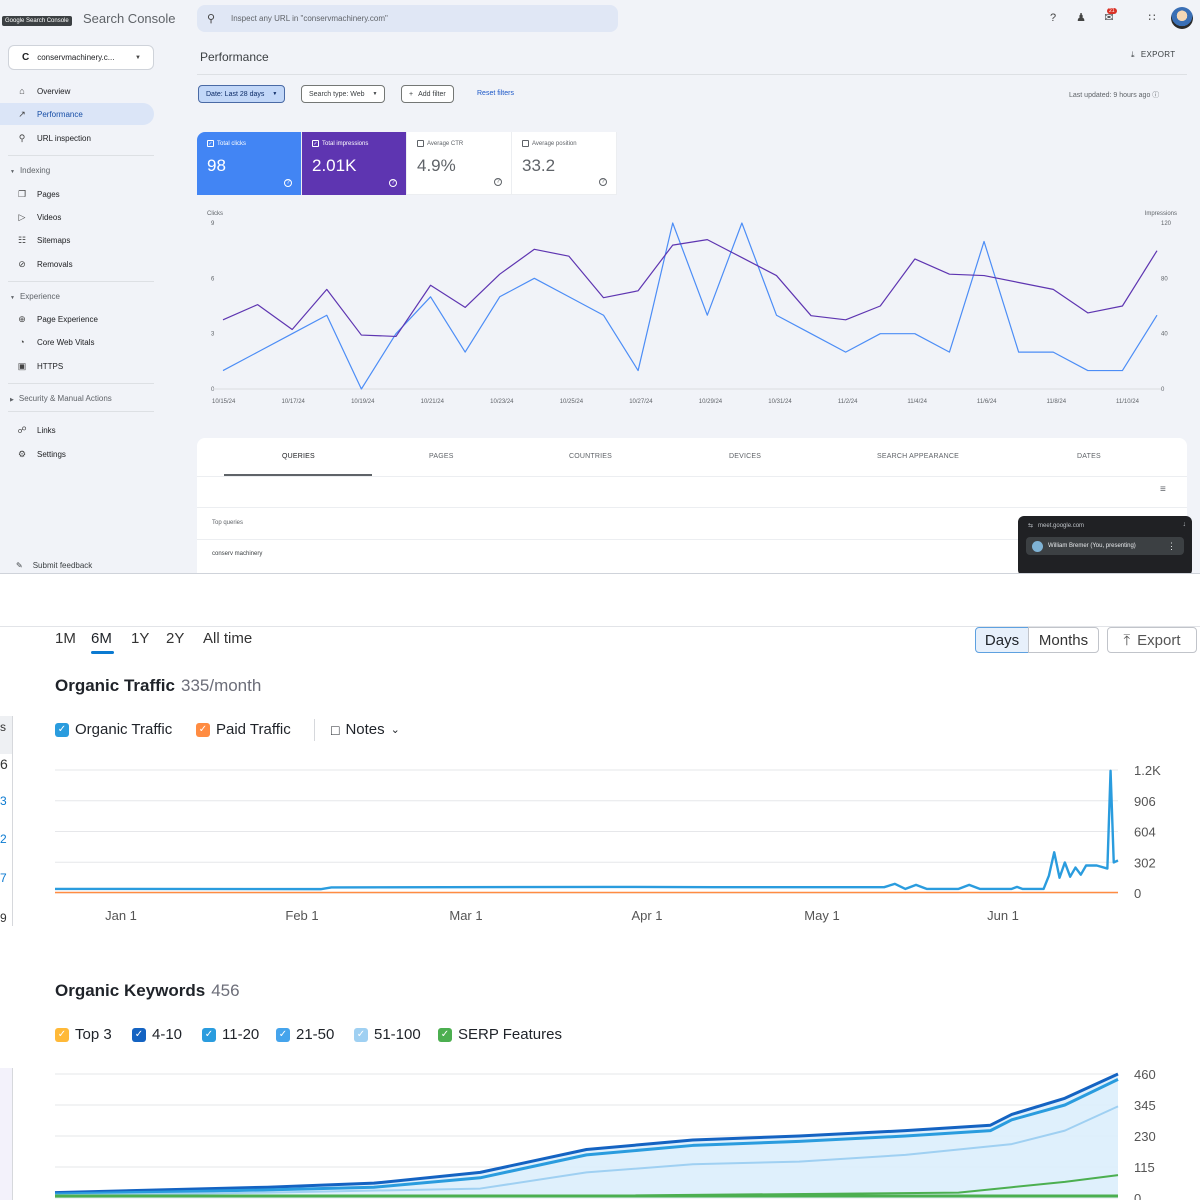 The width and height of the screenshot is (1200, 1200). Describe the element at coordinates (3, 727) in the screenshot. I see `left-partial-text: s` at that location.